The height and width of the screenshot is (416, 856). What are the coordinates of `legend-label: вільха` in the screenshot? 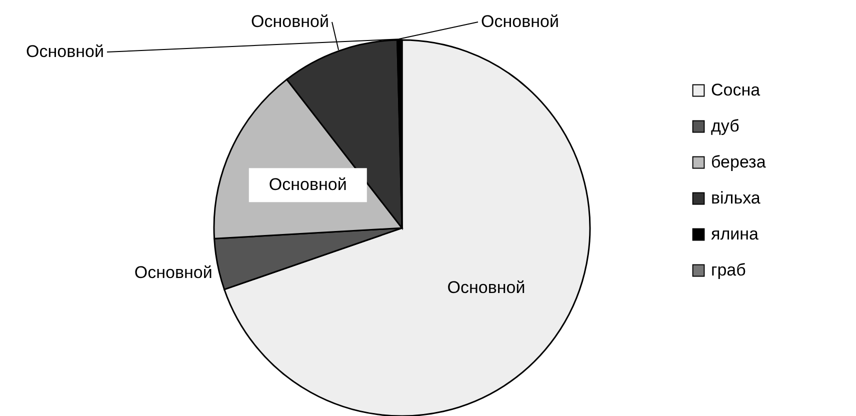 It's located at (736, 198).